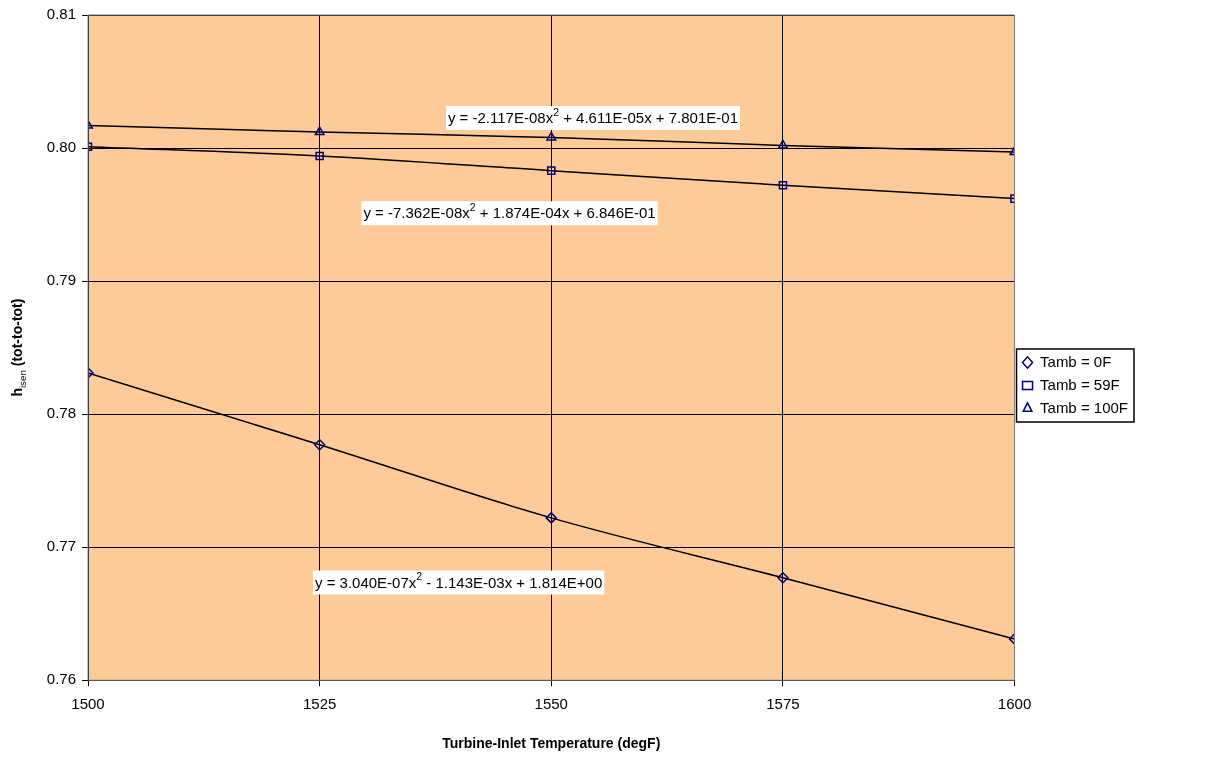 The width and height of the screenshot is (1218, 767). What do you see at coordinates (1084, 407) in the screenshot?
I see `legend-label: Tamb = 100F` at bounding box center [1084, 407].